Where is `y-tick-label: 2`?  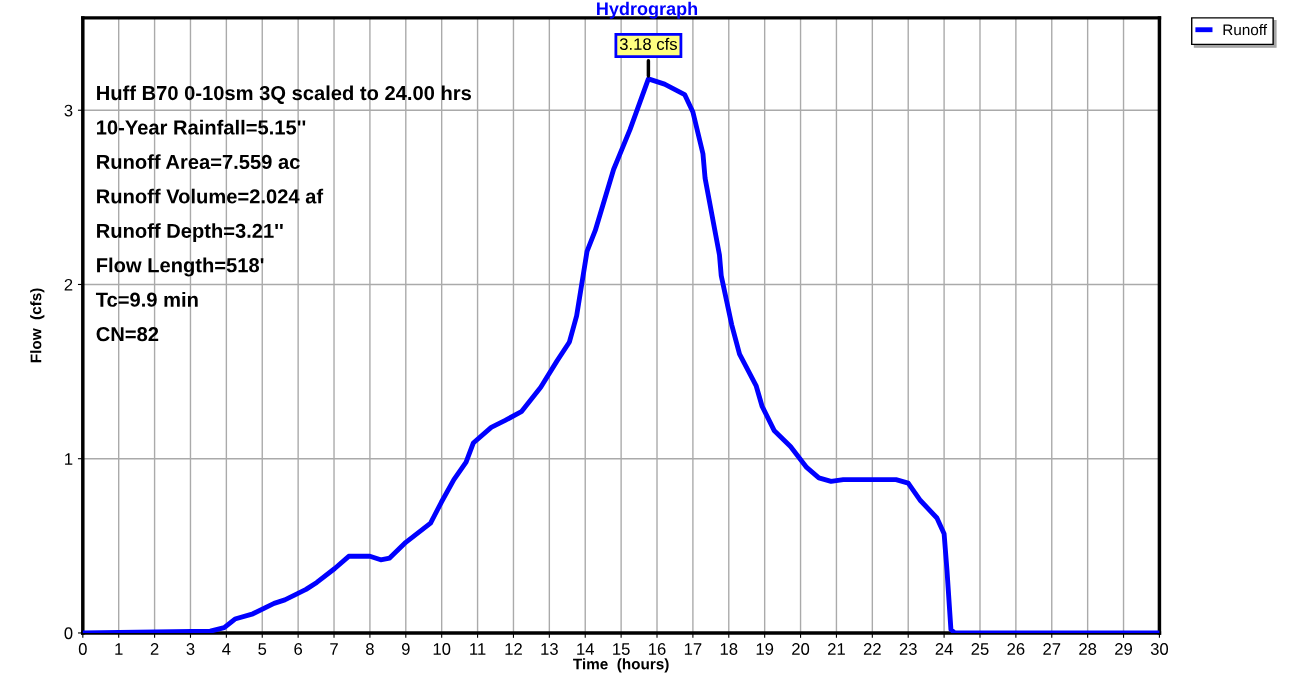 y-tick-label: 2 is located at coordinates (68, 284).